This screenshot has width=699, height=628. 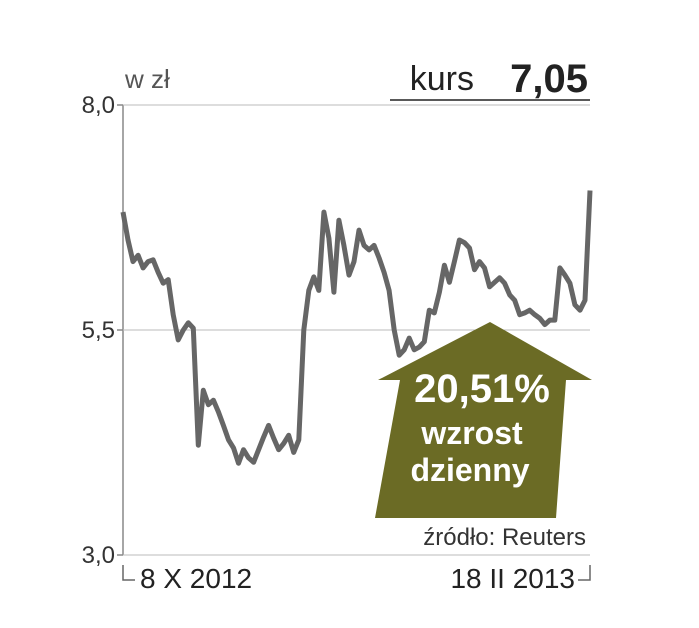 I want to click on source: źródło: Reuters, so click(x=504, y=537).